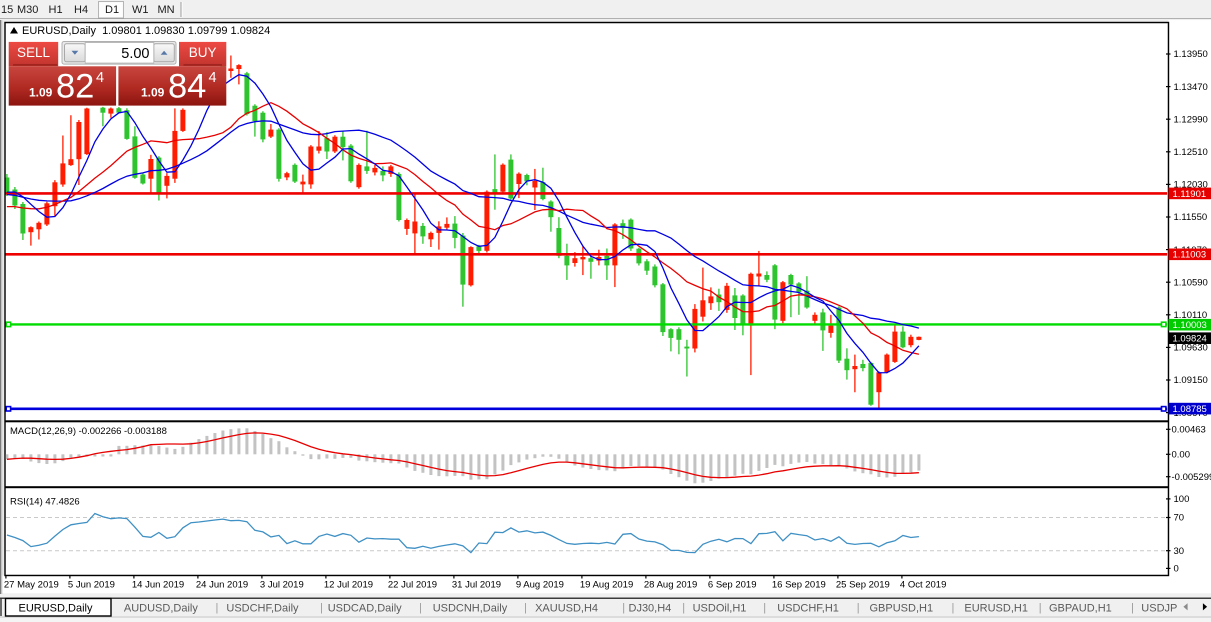 This screenshot has height=622, width=1211. What do you see at coordinates (1191, 282) in the screenshot?
I see `svg-text: 1.10590` at bounding box center [1191, 282].